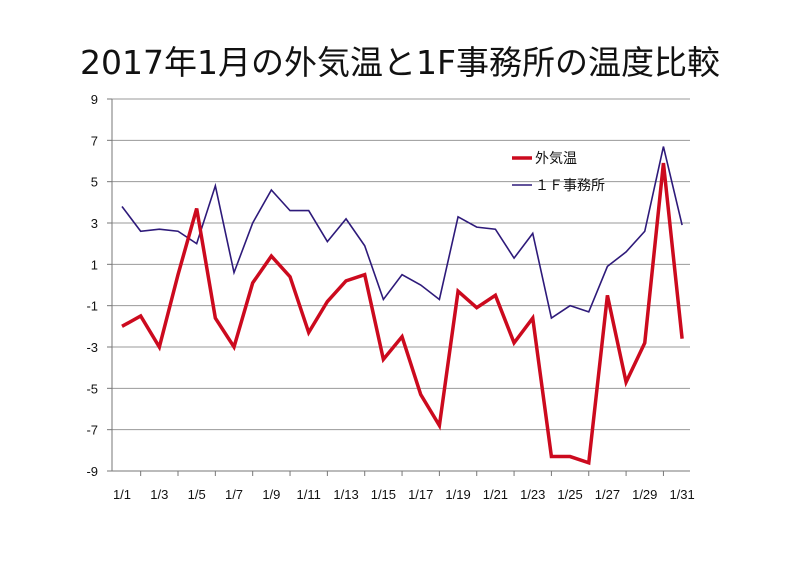 This screenshot has height=566, width=800. Describe the element at coordinates (457, 494) in the screenshot. I see `x-tick-label: 1/19` at that location.